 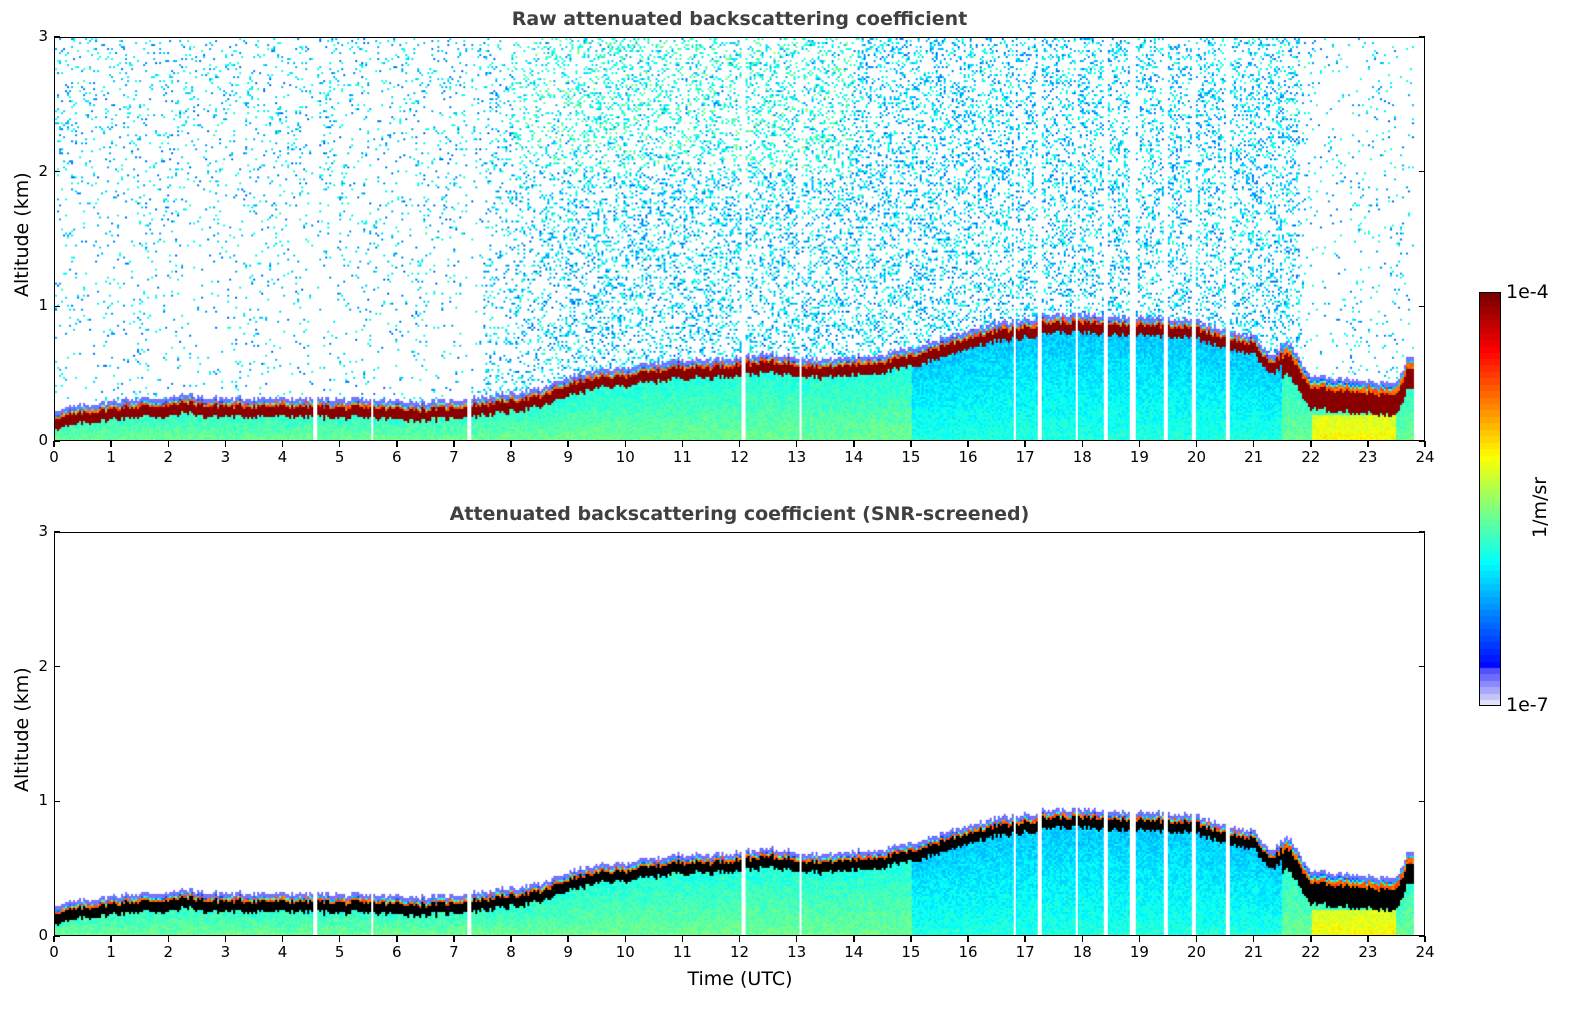 I want to click on colorbar, so click(x=1490, y=499).